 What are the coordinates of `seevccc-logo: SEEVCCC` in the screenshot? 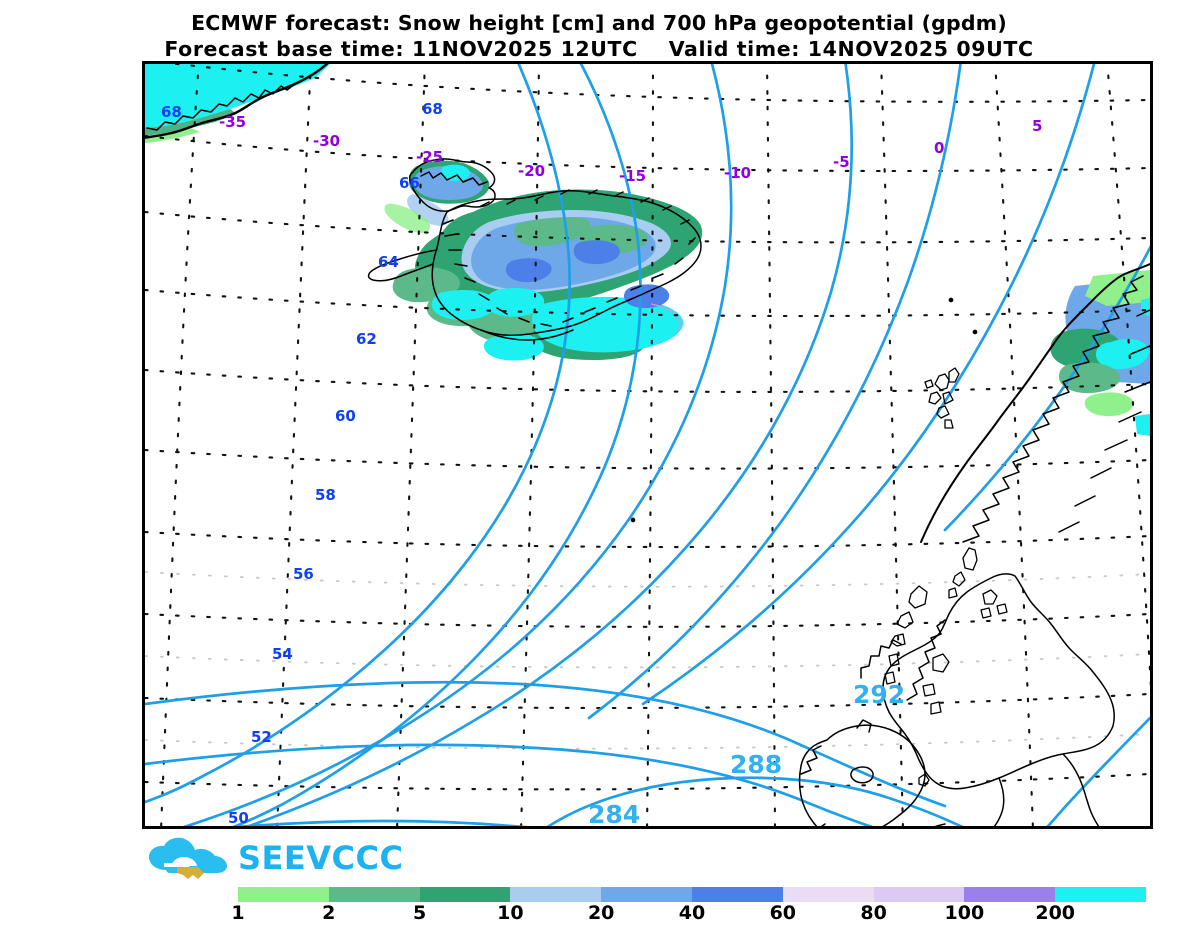 It's located at (274, 858).